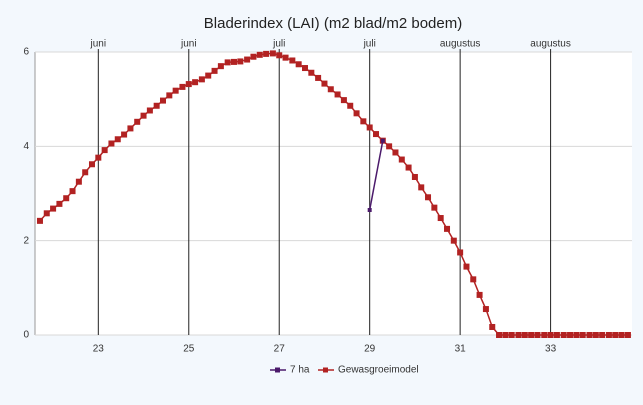 The width and height of the screenshot is (643, 405). Describe the element at coordinates (189, 349) in the screenshot. I see `x-tick-label: 25` at that location.